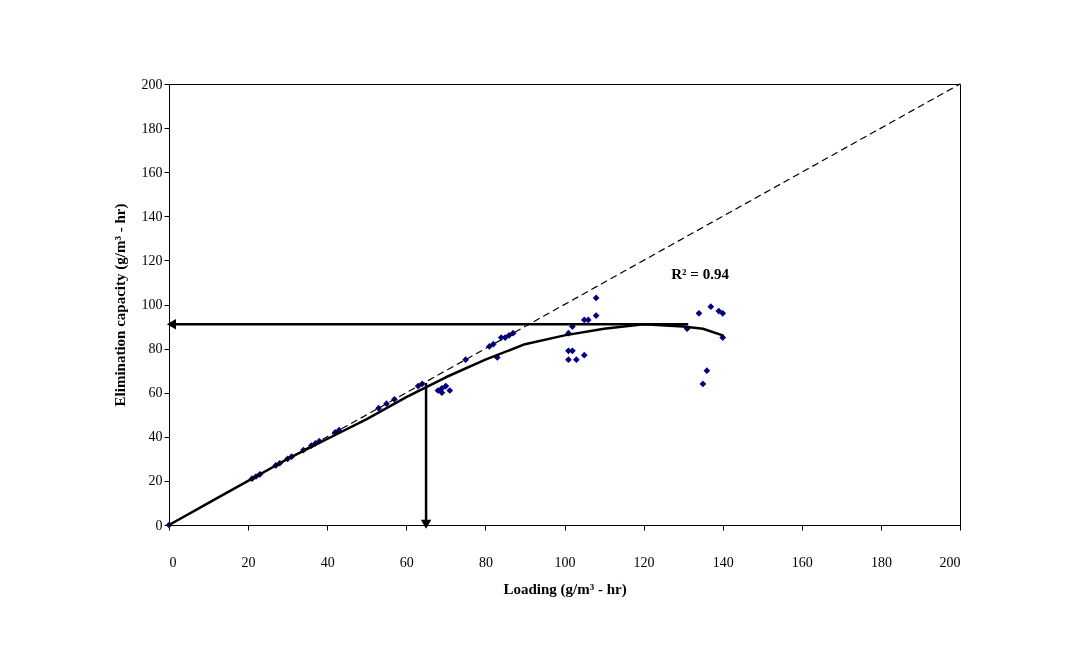 The image size is (1083, 664). Describe the element at coordinates (248, 562) in the screenshot. I see `x-tick-label: 20` at that location.